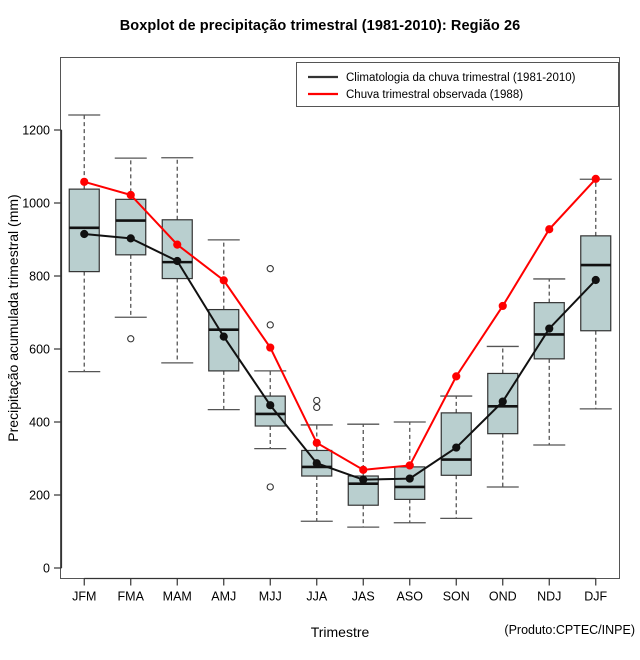 The image size is (640, 660). Describe the element at coordinates (84, 597) in the screenshot. I see `x-axis-tick-label: JFM` at that location.